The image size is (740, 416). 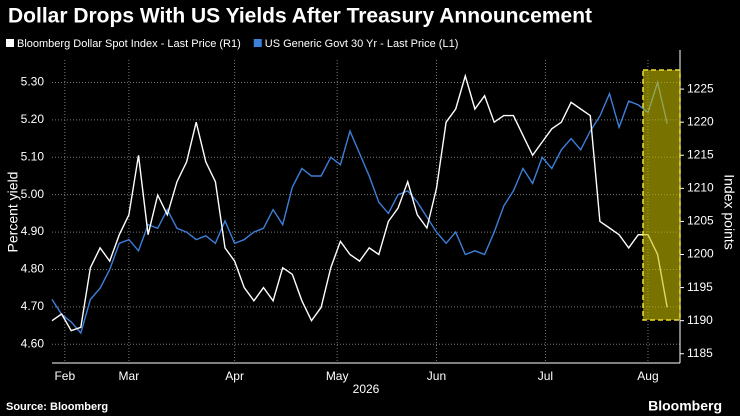 What do you see at coordinates (337, 376) in the screenshot?
I see `x-tick-label: May` at bounding box center [337, 376].